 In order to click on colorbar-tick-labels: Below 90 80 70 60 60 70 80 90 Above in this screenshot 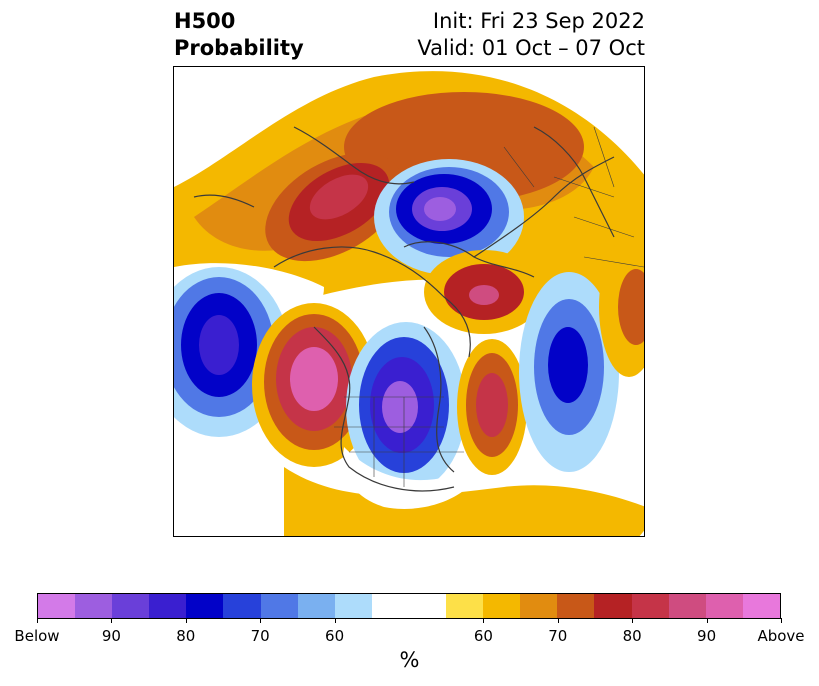, I will do `click(409, 637)`.